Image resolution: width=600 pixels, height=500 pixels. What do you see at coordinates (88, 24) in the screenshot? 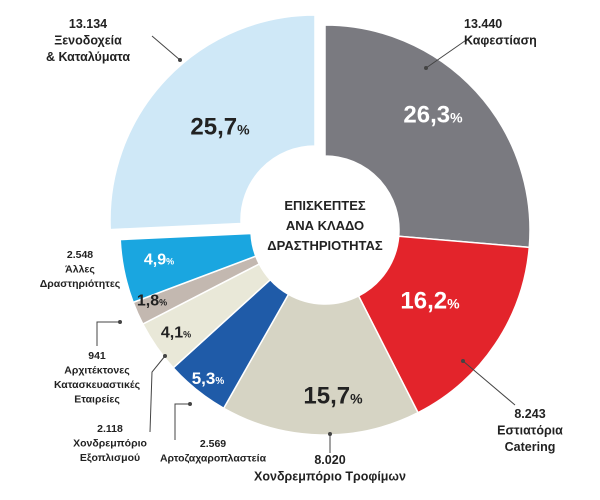
I see `value-label-hotels: 13.134` at bounding box center [88, 24].